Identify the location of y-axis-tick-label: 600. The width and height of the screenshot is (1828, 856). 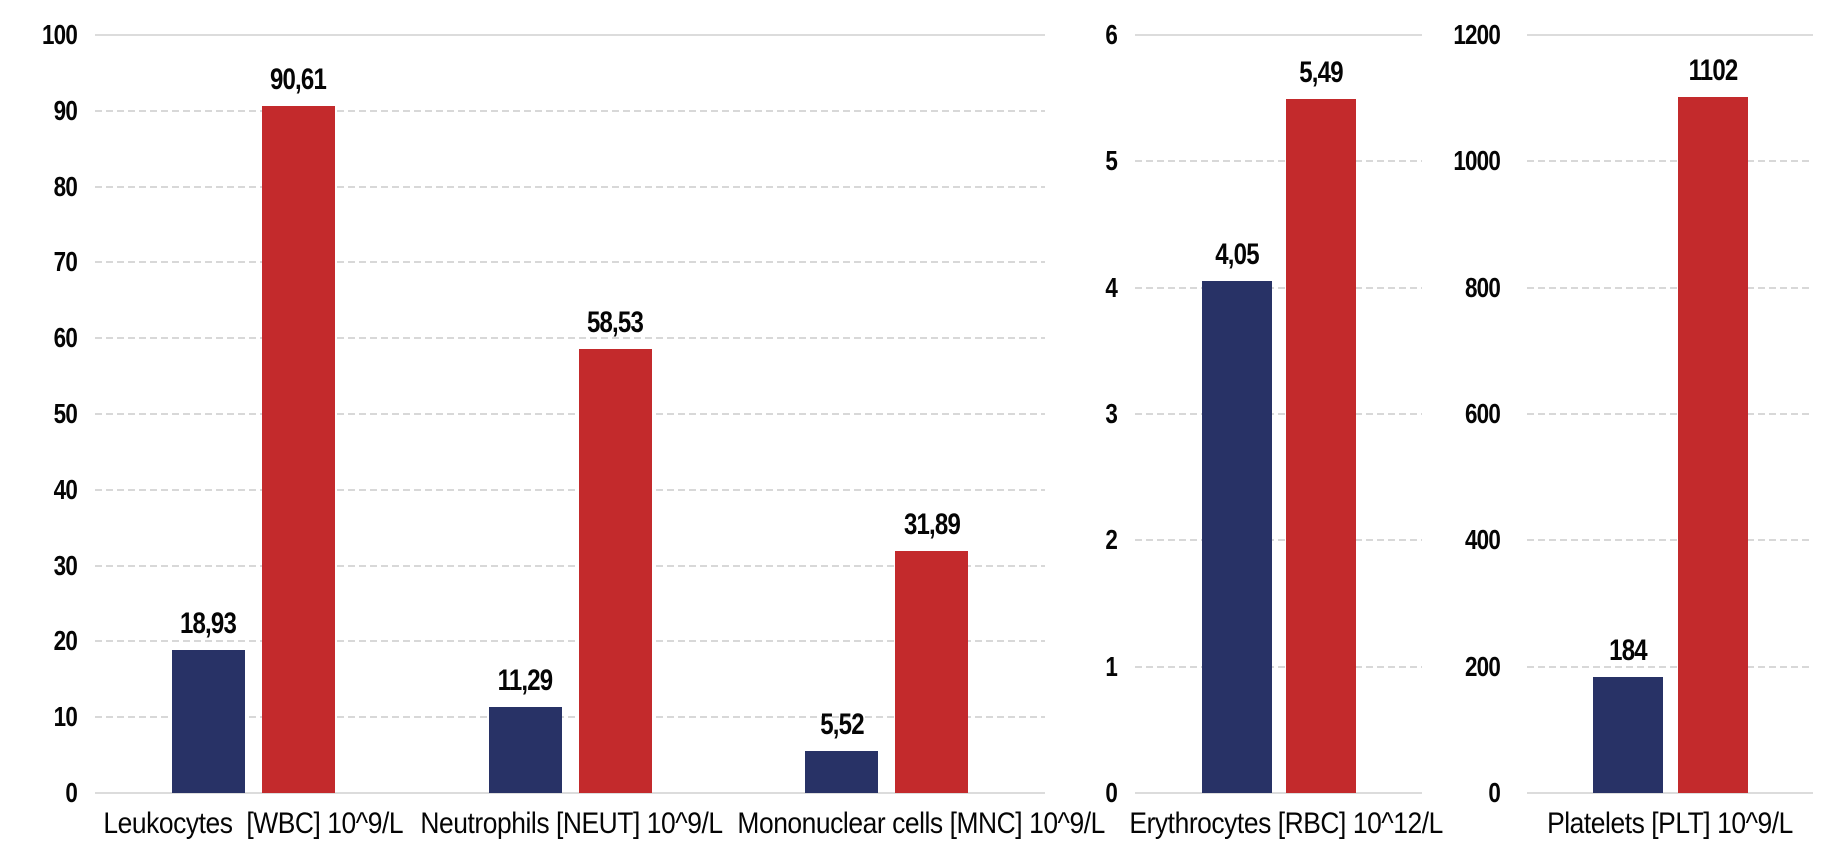
(1483, 413).